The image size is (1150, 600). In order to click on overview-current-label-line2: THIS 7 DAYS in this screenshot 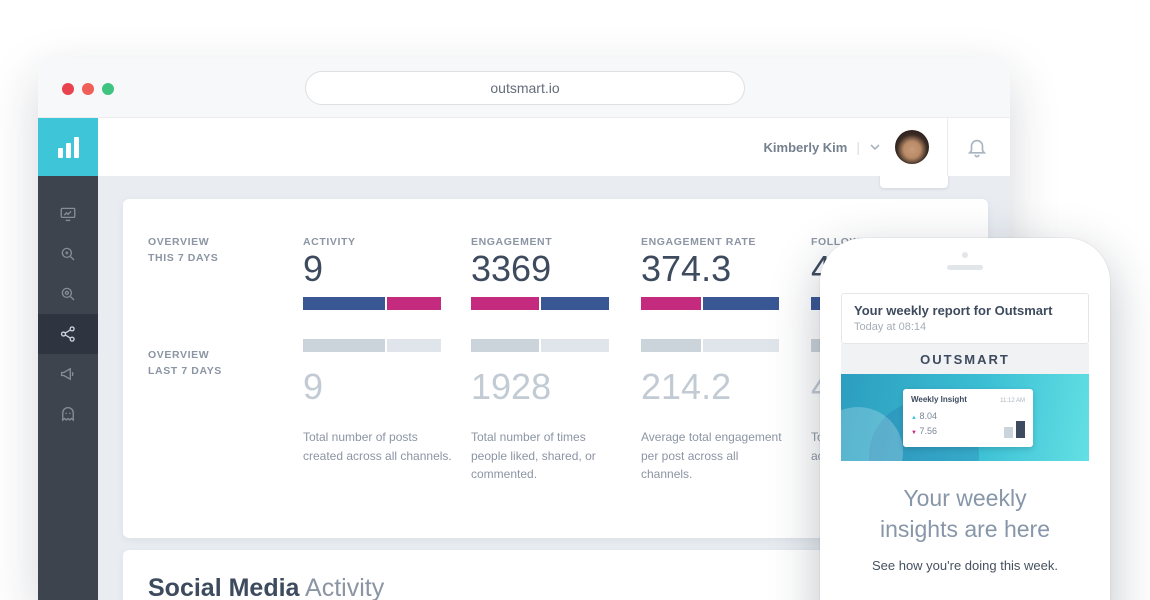, I will do `click(183, 257)`.